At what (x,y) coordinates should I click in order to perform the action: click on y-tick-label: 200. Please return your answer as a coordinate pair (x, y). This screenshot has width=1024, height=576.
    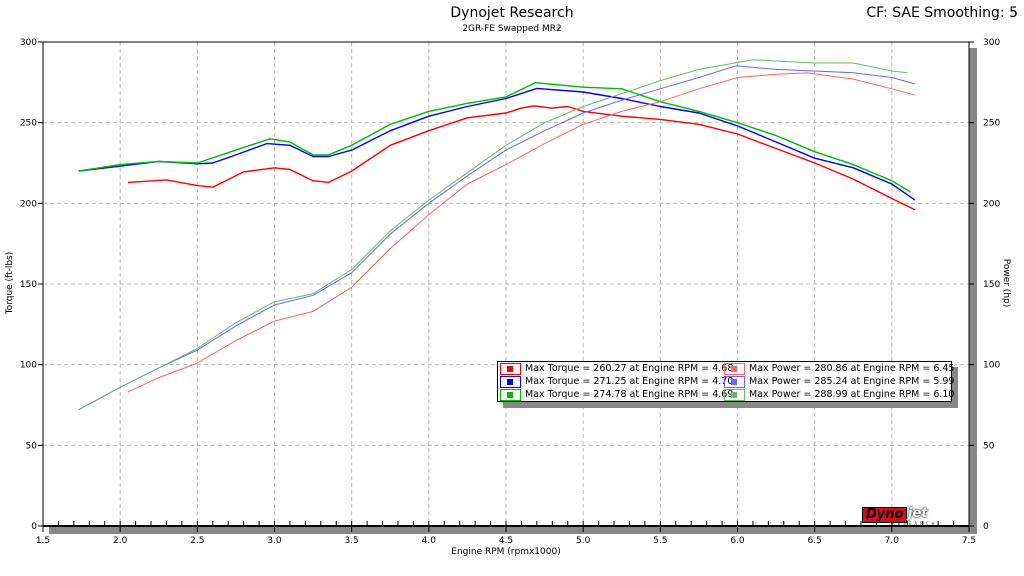
    Looking at the image, I should click on (28, 204).